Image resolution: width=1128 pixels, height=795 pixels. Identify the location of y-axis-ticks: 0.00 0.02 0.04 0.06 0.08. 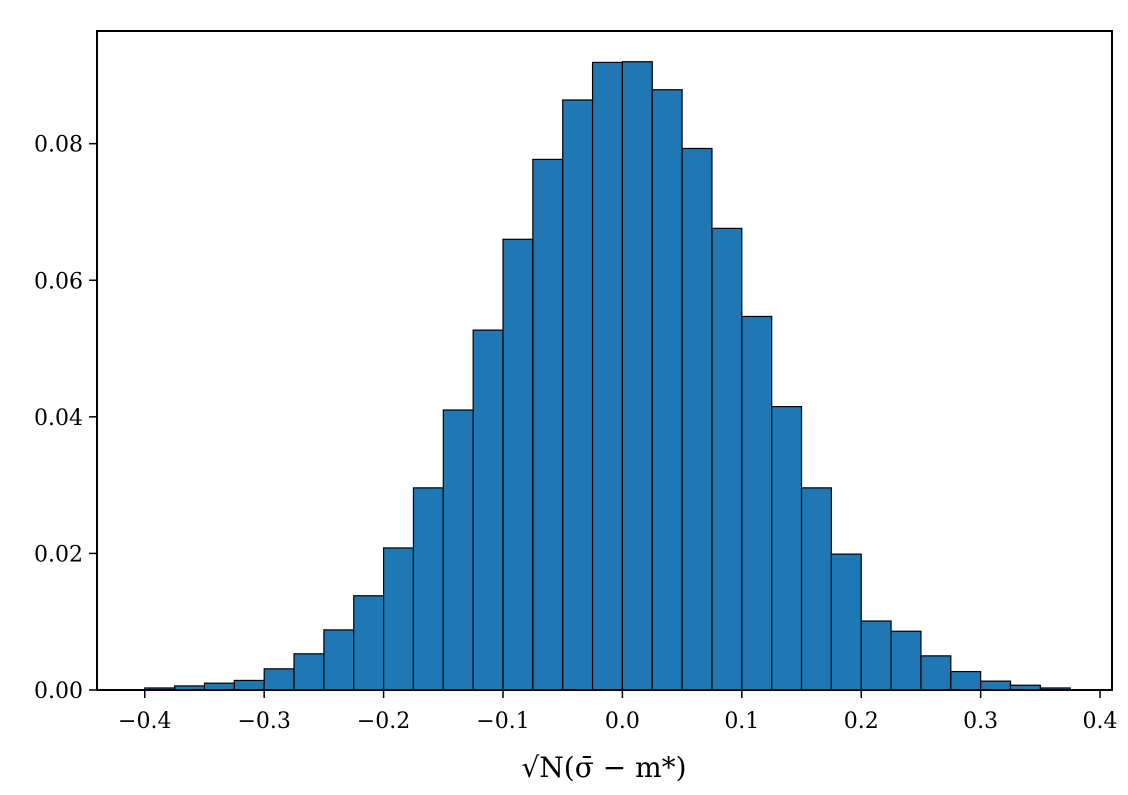
(65, 418).